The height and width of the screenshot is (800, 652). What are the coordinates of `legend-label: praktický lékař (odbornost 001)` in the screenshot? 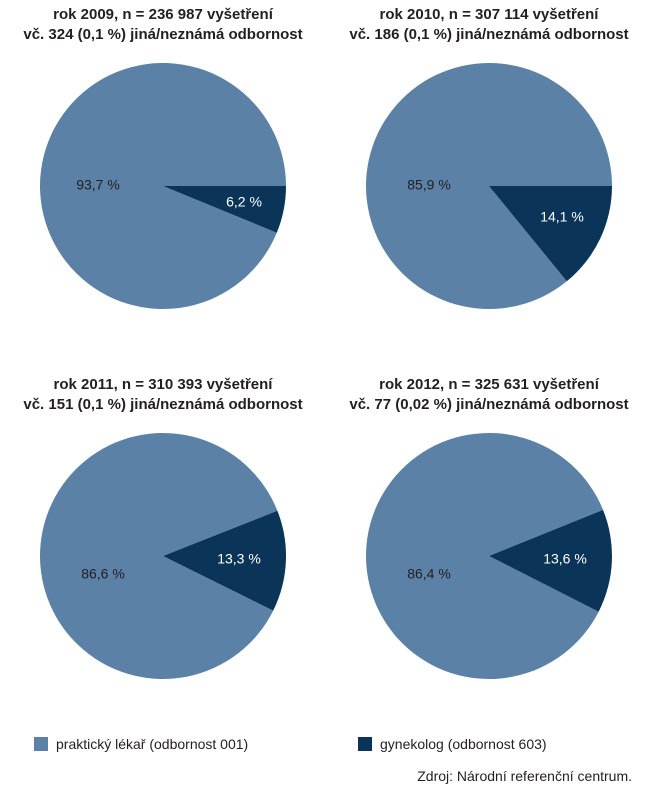 It's located at (152, 744).